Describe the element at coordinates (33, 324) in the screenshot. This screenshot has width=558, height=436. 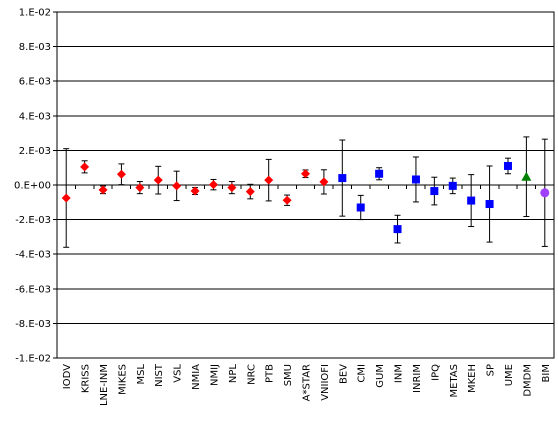
I see `y-tick-label: -8.E-03` at that location.